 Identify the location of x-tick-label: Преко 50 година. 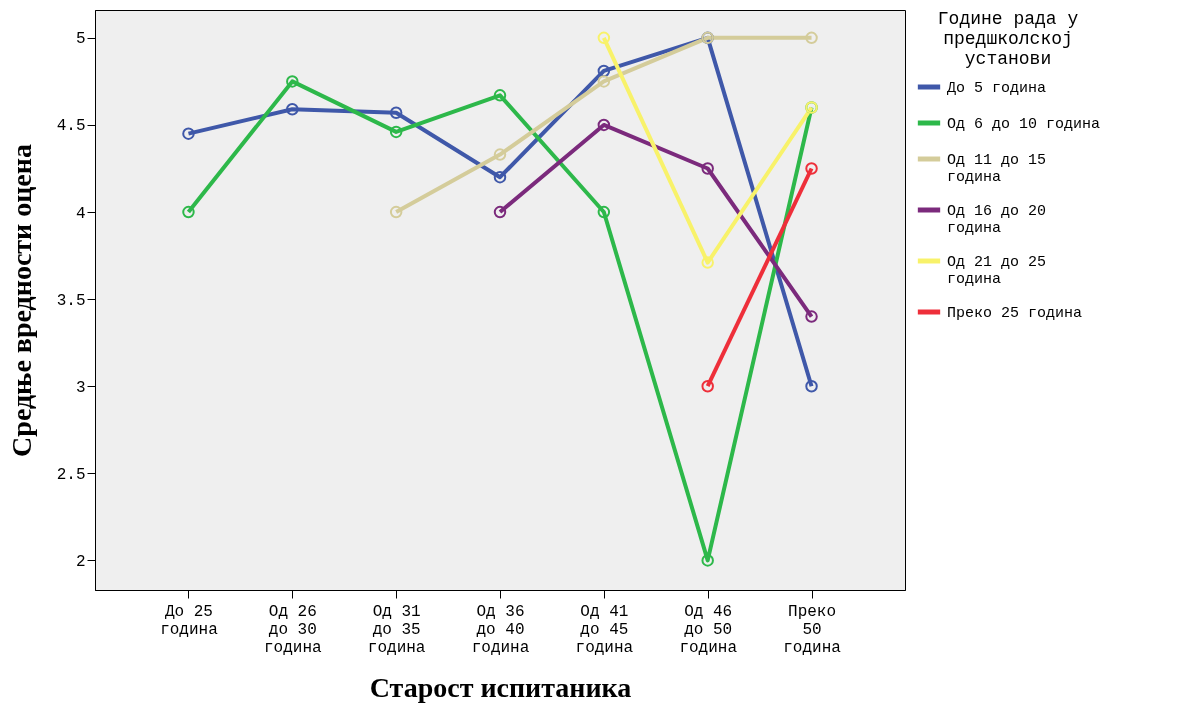
(812, 629).